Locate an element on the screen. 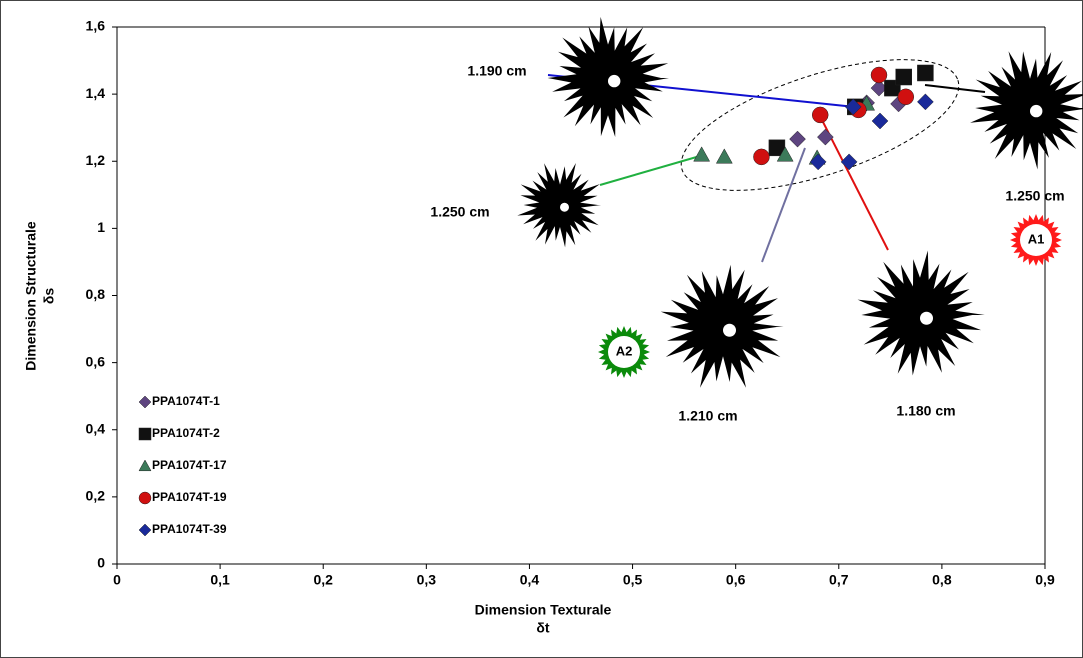  x-tick-label: 0,8 is located at coordinates (942, 580).